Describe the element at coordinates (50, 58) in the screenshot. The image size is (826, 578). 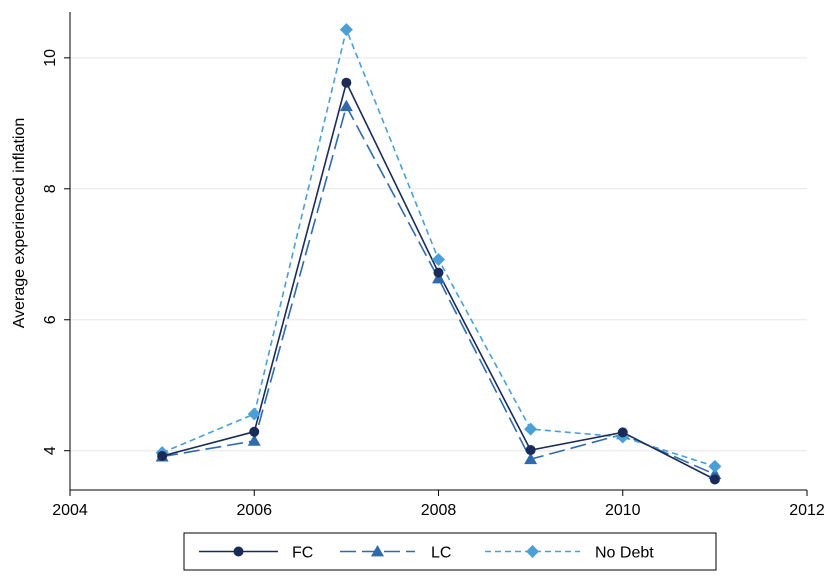
I see `y-tick-label: 10` at that location.